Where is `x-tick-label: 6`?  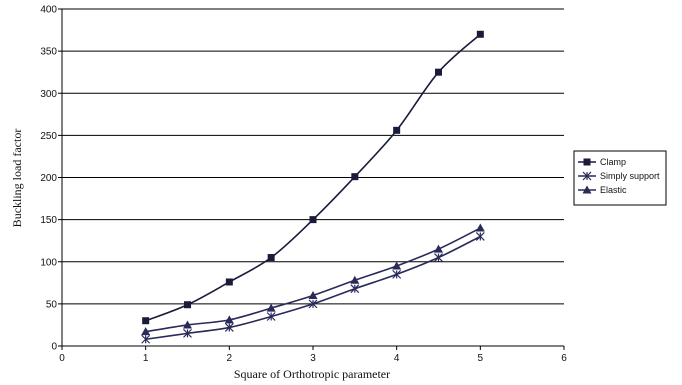
x-tick-label: 6 is located at coordinates (564, 358).